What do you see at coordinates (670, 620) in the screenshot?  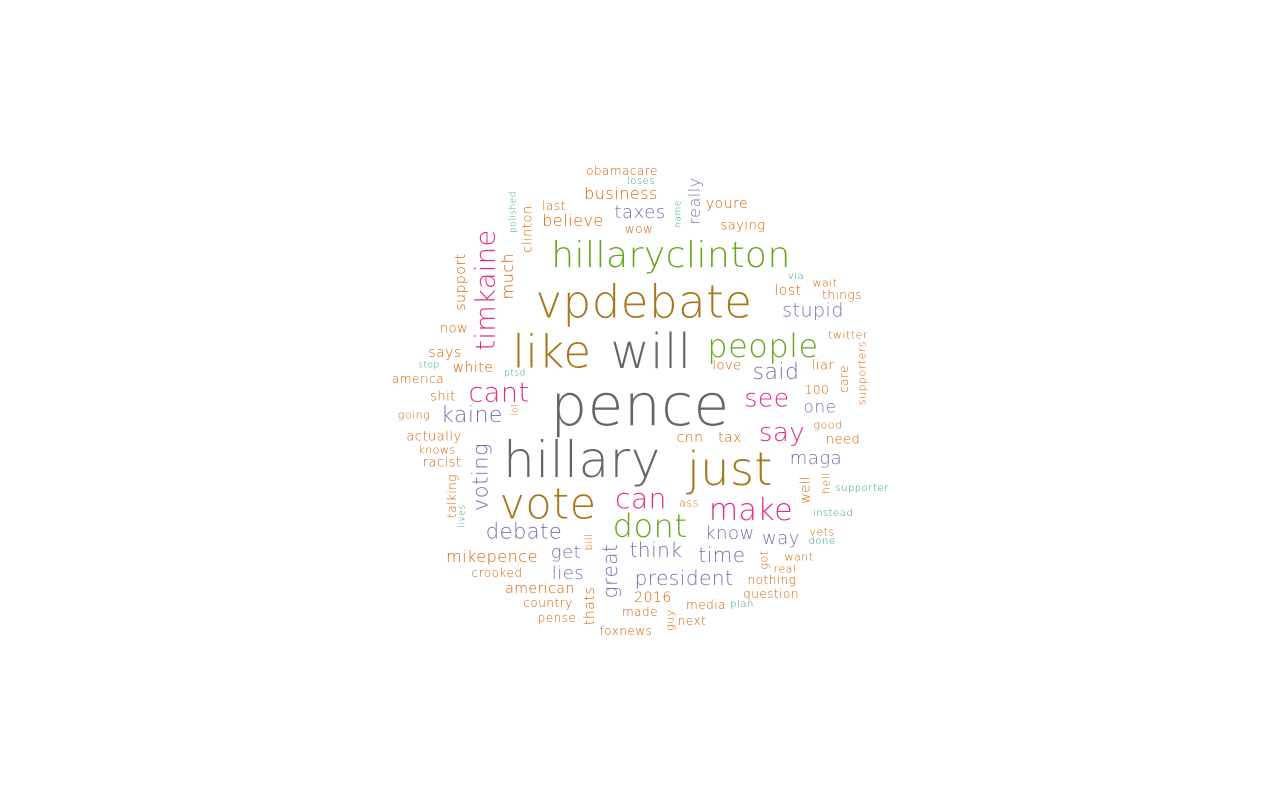 I see `word-guy: guy` at bounding box center [670, 620].